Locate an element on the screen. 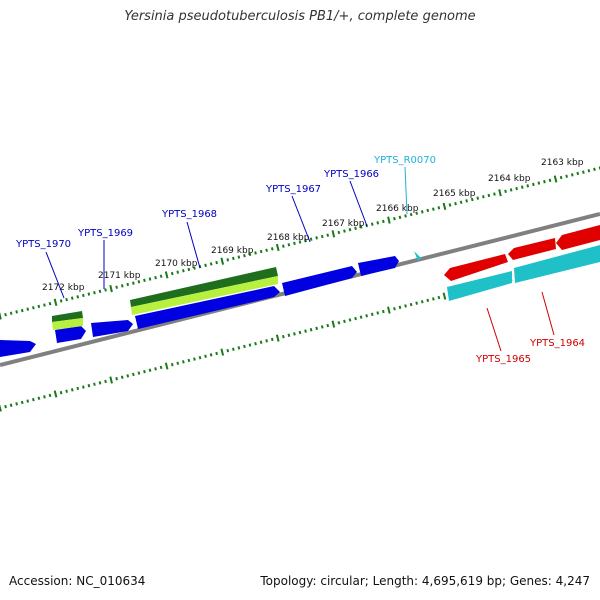  gene-label-YPTS_1968: YPTS_1968 is located at coordinates (189, 214).